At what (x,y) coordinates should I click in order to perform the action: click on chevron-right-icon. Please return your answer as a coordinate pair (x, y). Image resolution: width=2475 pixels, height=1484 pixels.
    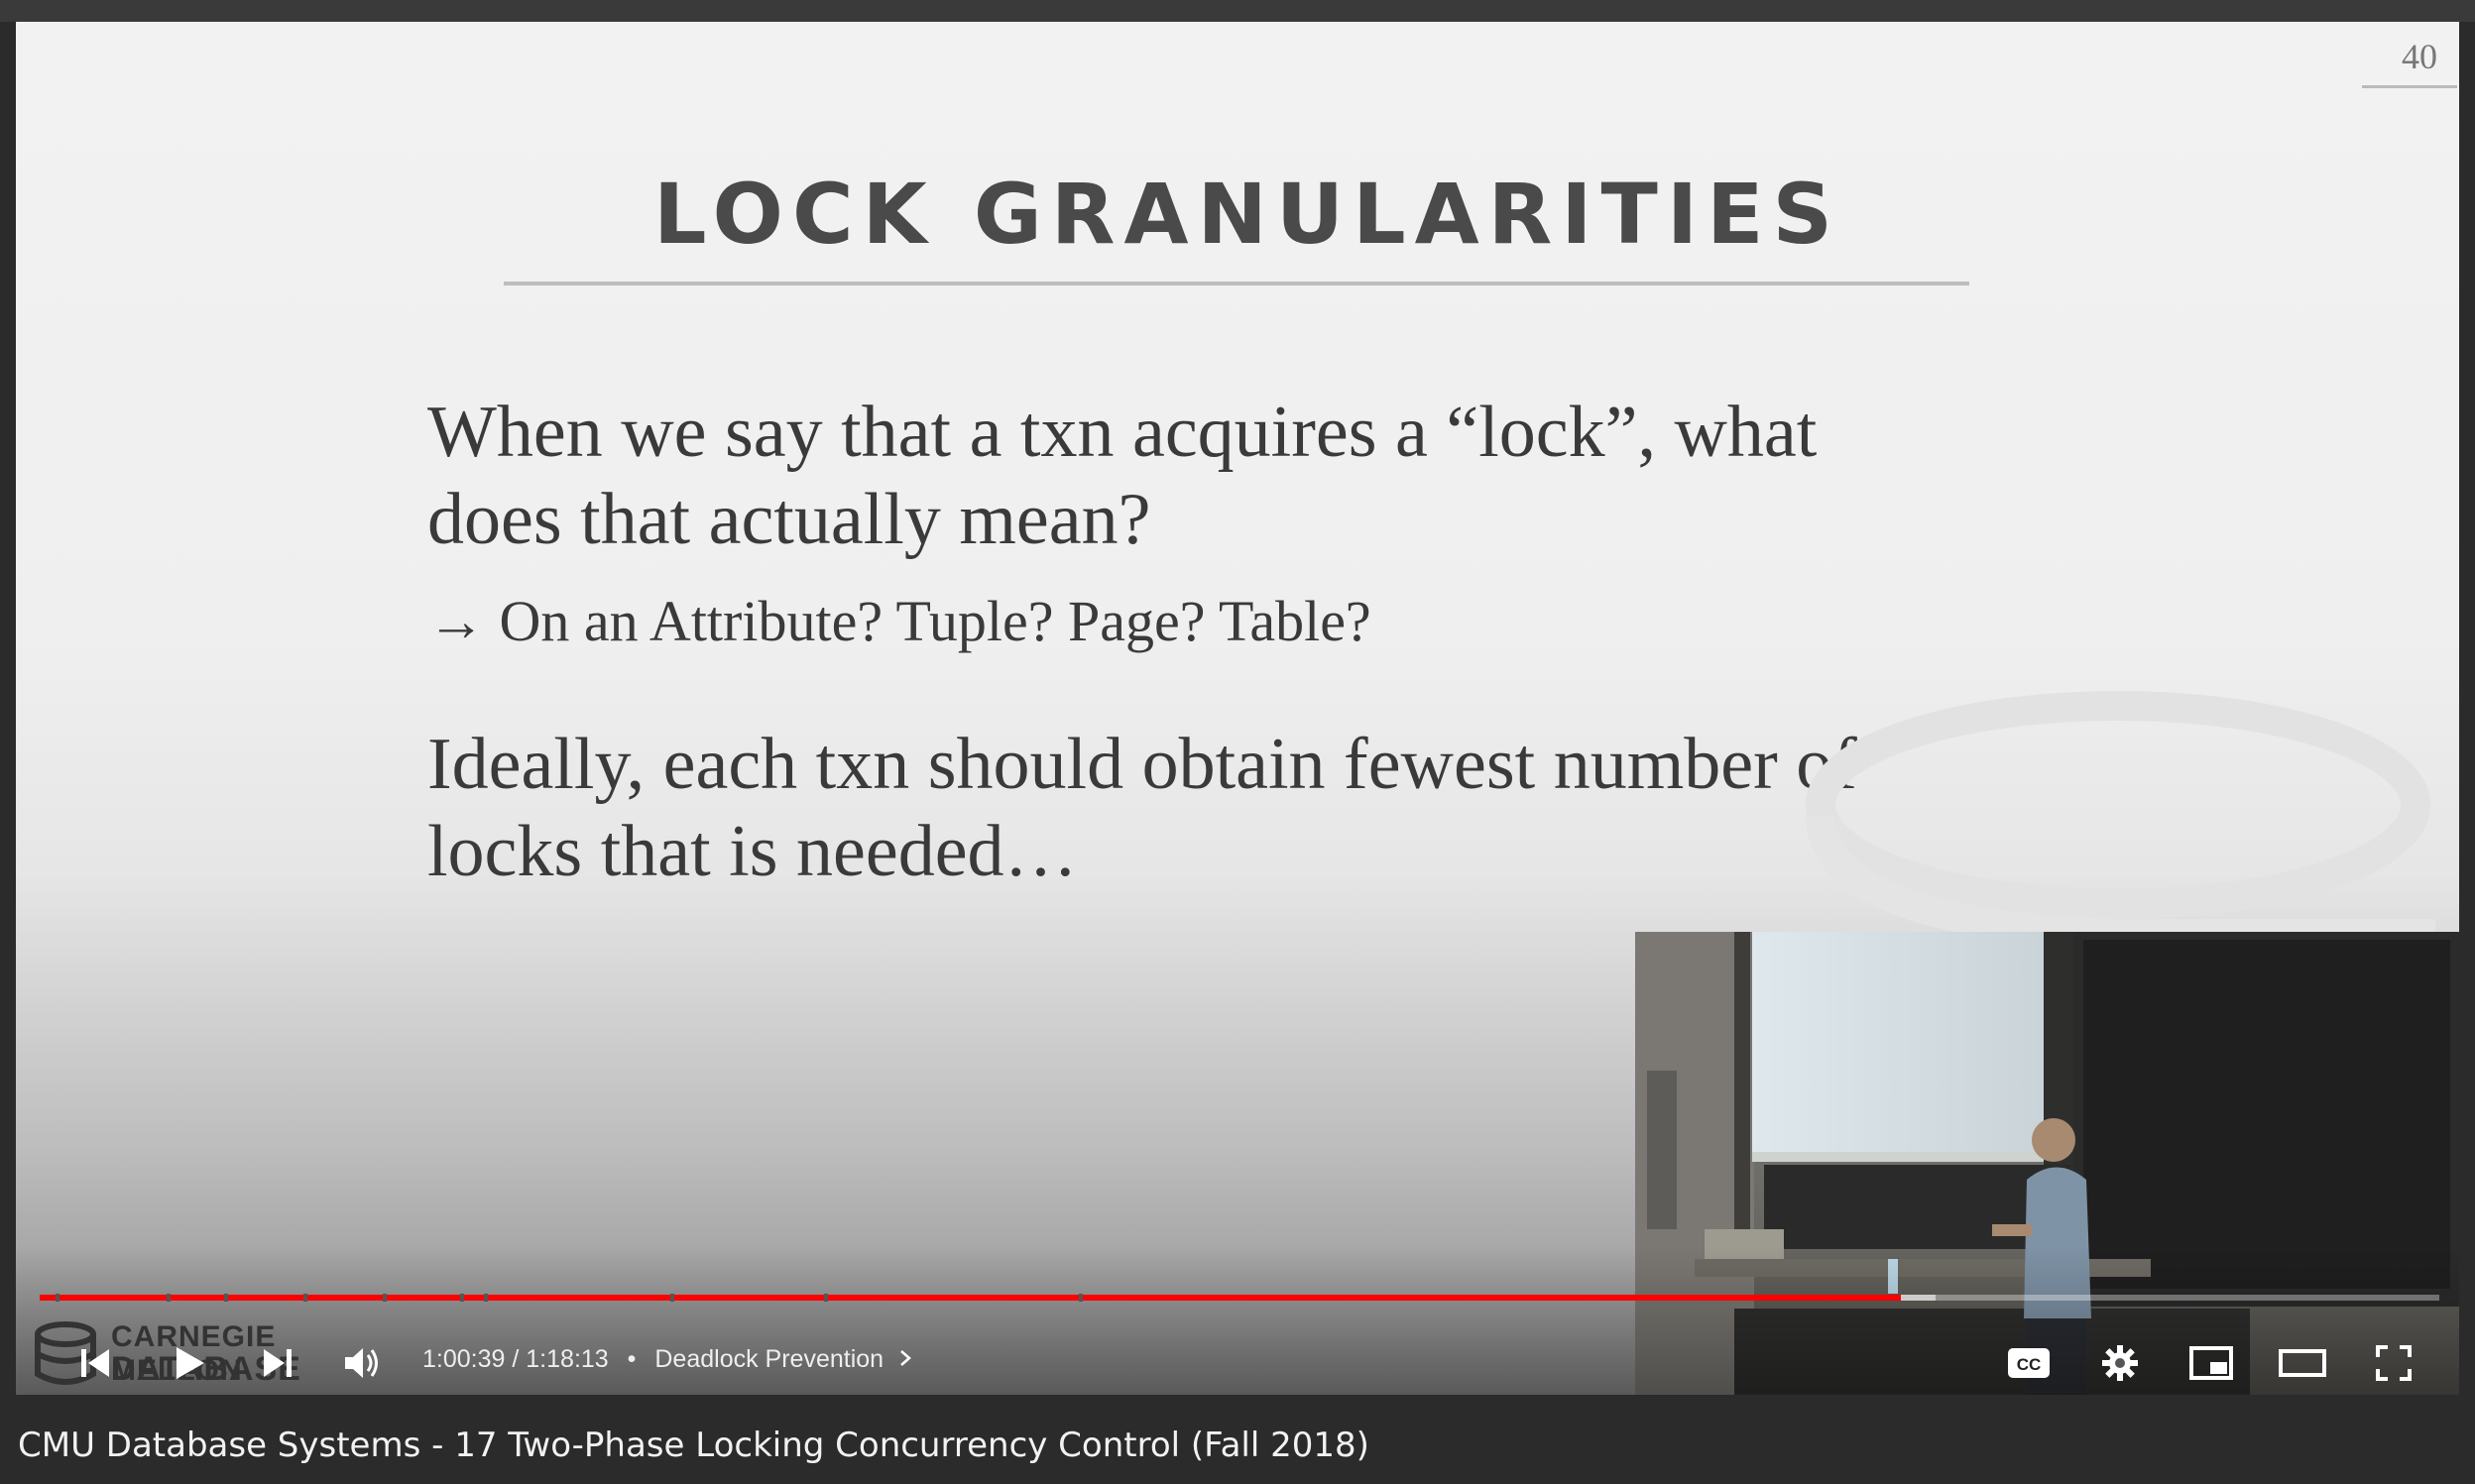
    Looking at the image, I should click on (905, 1359).